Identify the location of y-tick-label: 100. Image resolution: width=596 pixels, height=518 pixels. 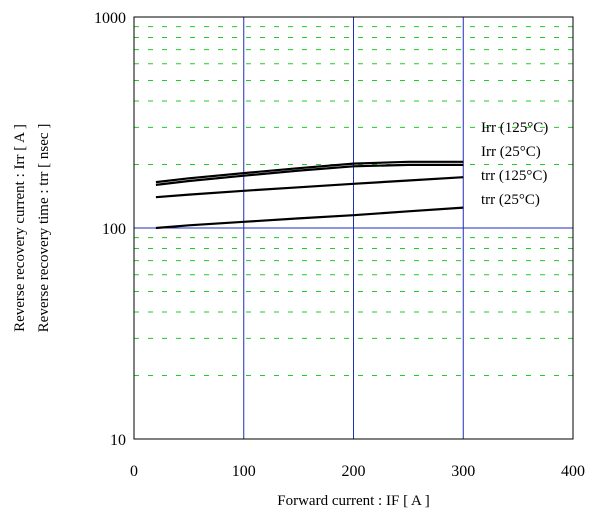
(114, 229).